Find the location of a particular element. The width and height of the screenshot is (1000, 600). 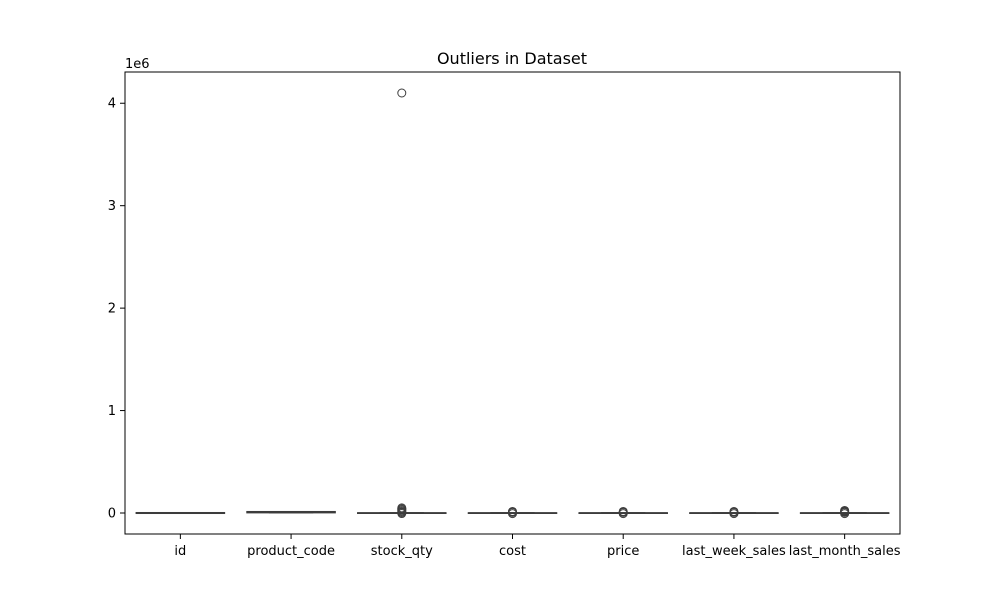

box-last_month_sales is located at coordinates (844, 512).